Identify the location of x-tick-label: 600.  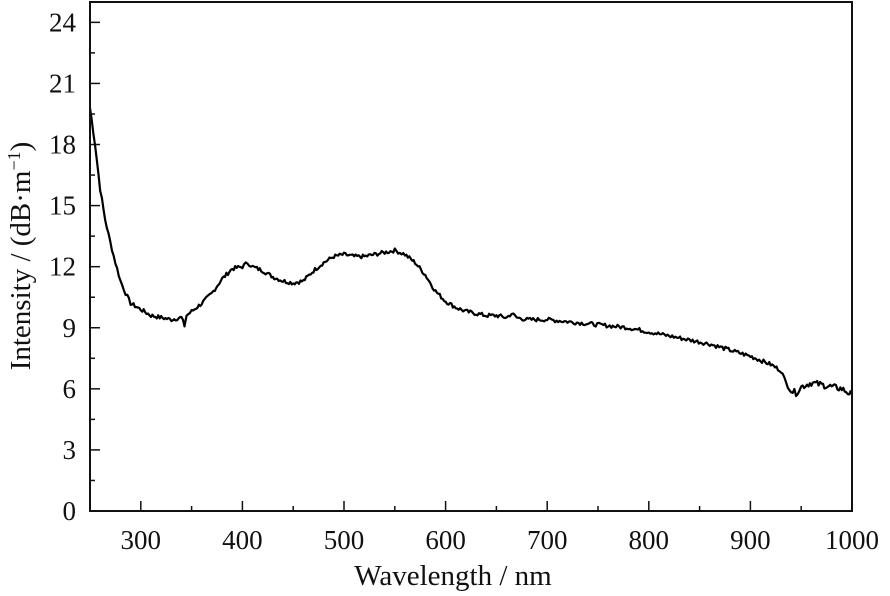
(445, 540).